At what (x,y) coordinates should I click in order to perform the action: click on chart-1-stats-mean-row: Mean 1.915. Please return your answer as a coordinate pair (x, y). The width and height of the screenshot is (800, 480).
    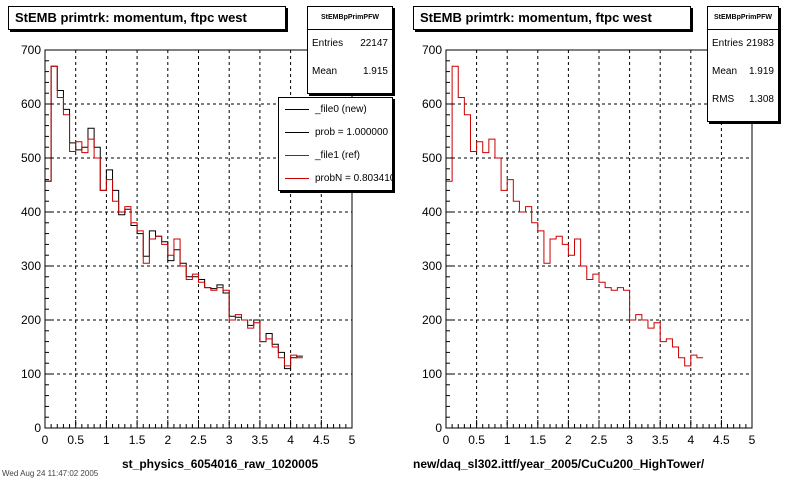
    Looking at the image, I should click on (350, 72).